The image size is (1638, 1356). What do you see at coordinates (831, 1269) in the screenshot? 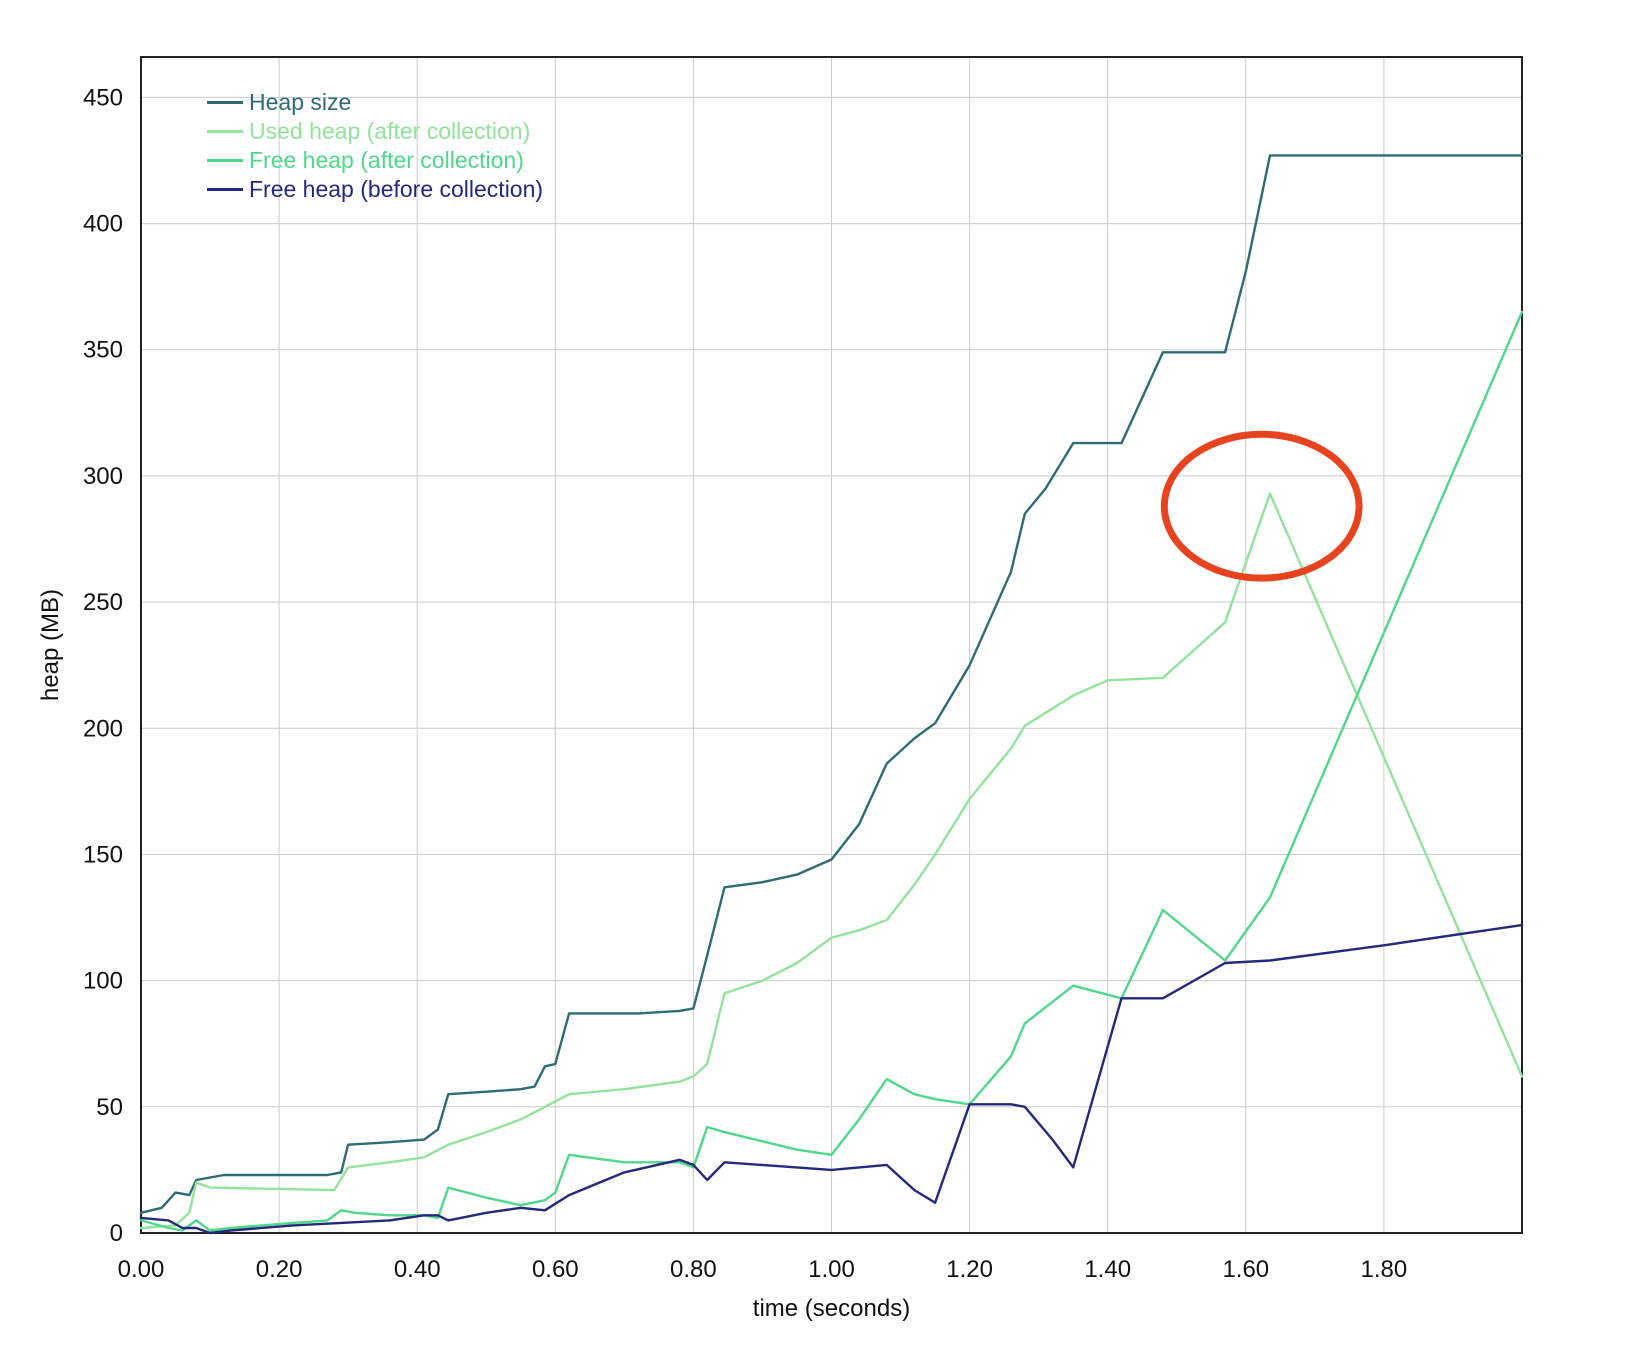
I see `svg-text: 1.00` at bounding box center [831, 1269].